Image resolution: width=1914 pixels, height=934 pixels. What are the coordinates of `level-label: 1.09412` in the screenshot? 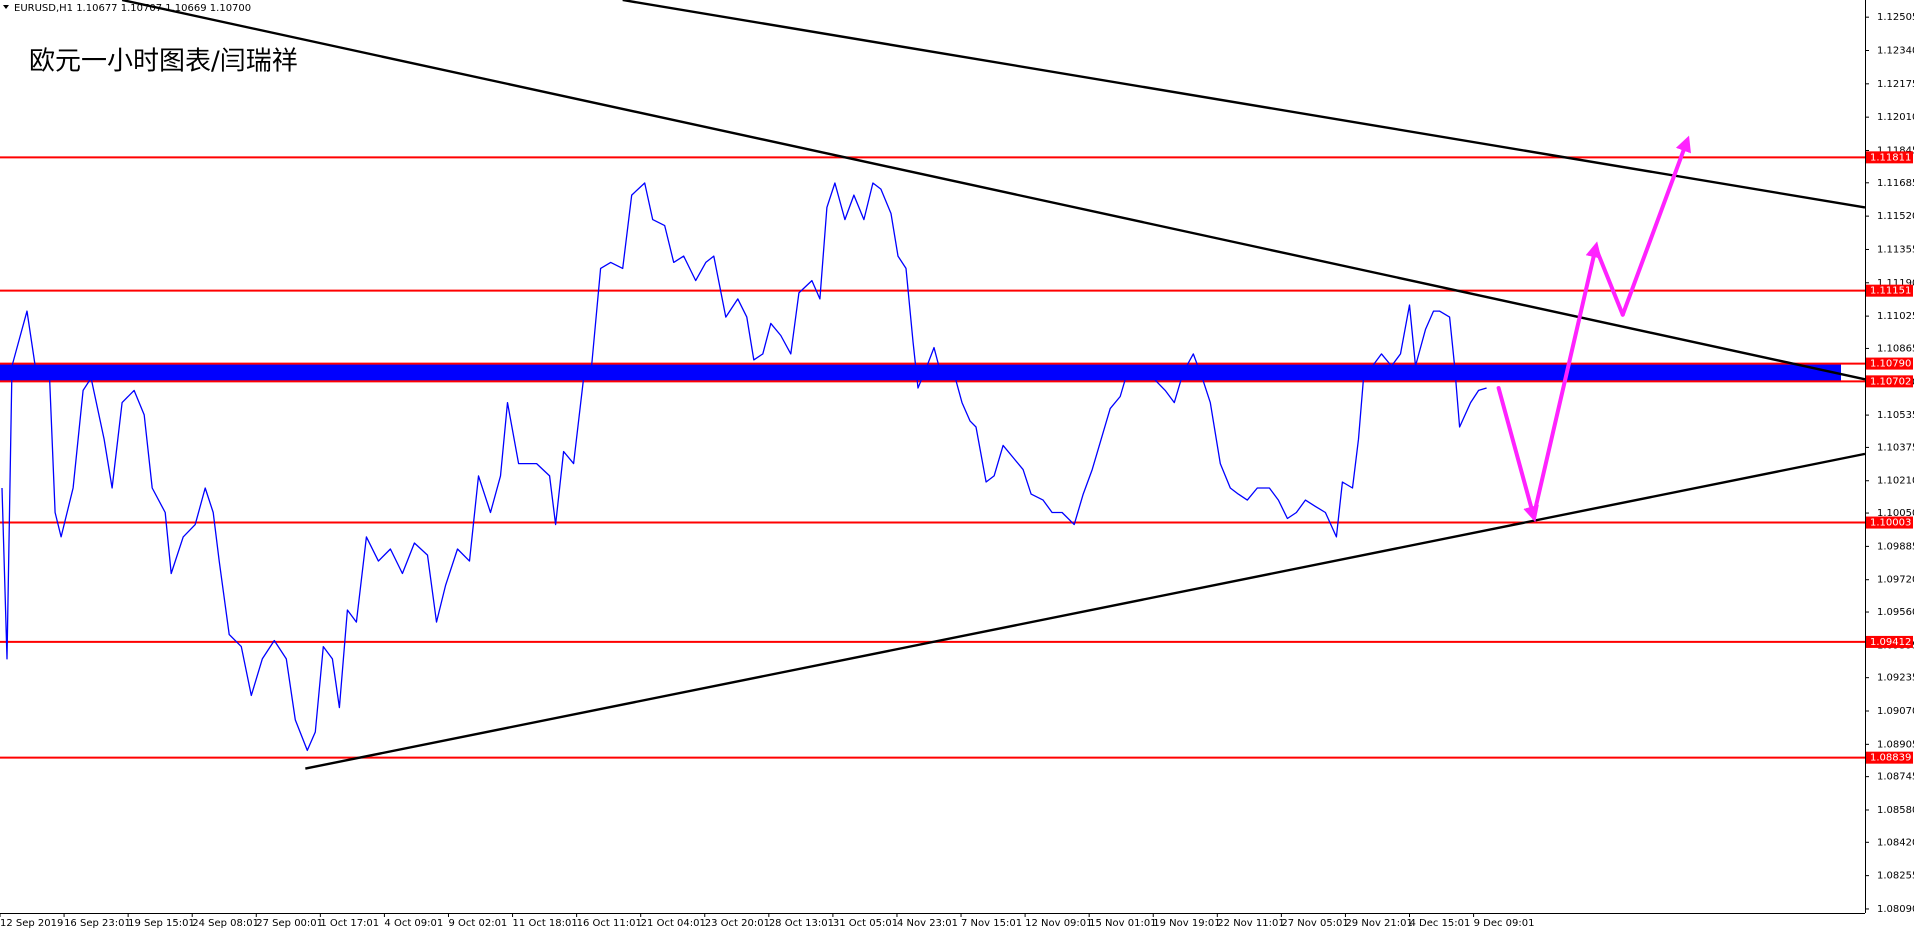 It's located at (1890, 642).